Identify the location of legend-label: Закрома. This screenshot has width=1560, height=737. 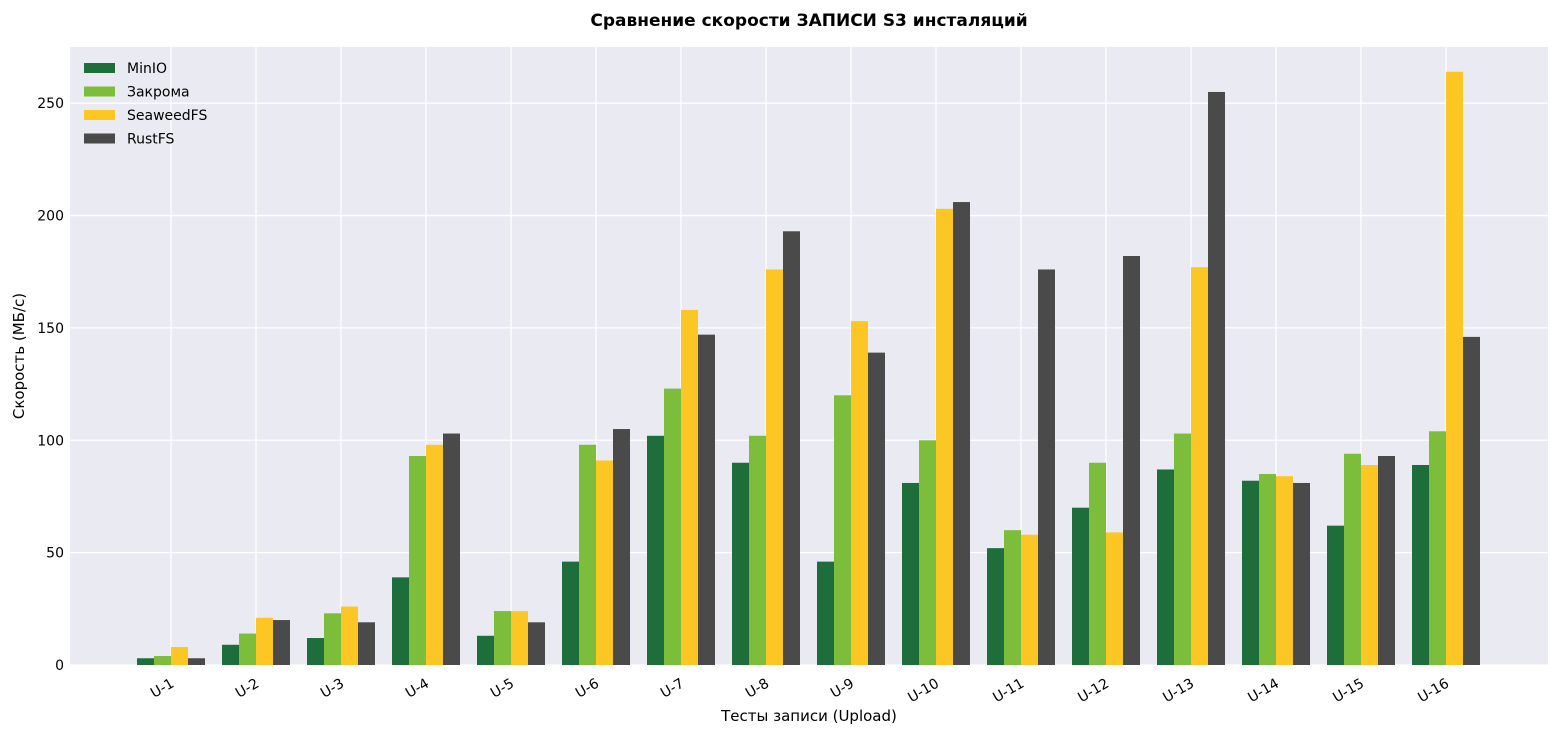
(158, 93).